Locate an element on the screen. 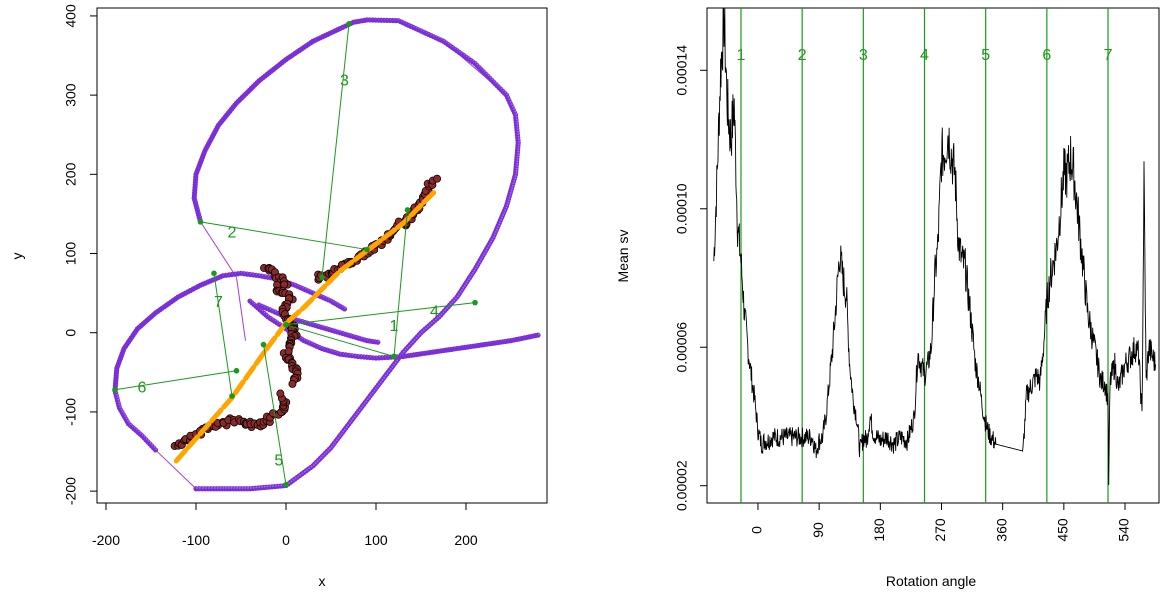 This screenshot has width=1160, height=596. left-loop is located at coordinates (230, 332).